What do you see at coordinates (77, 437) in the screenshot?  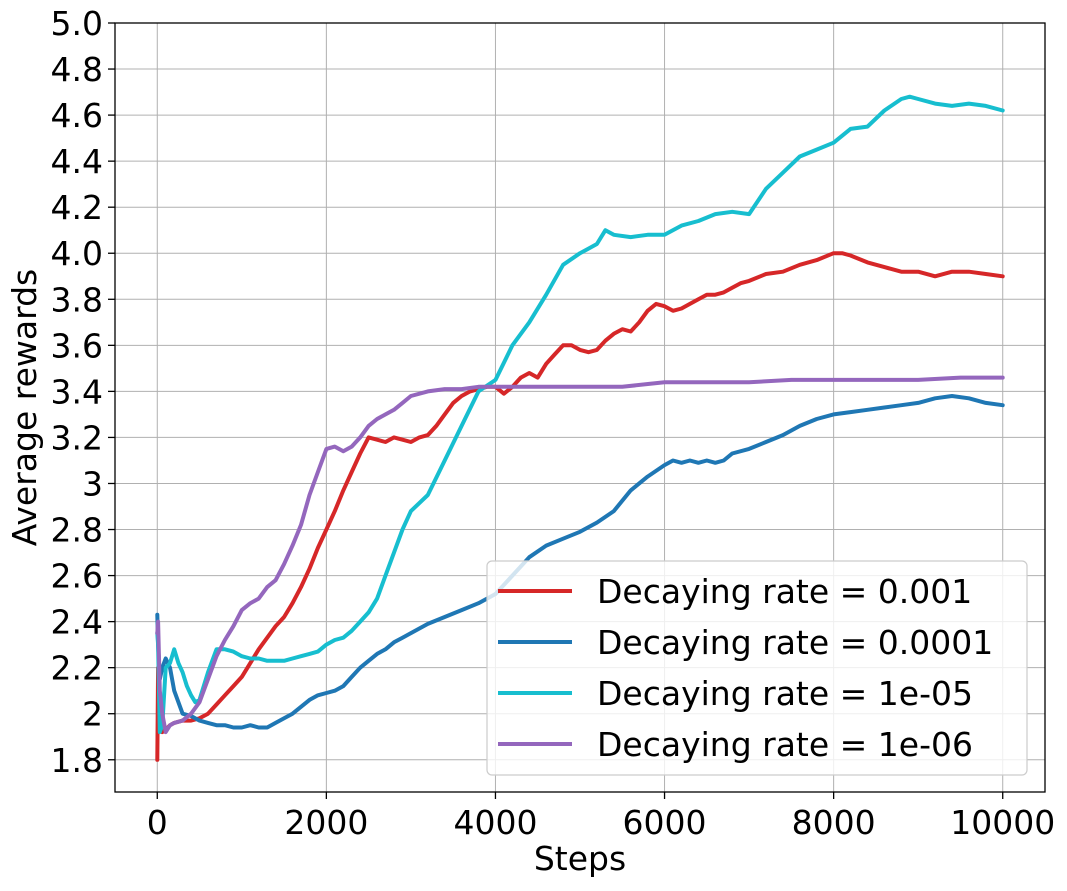 I see `y-tick-label: 3.2` at bounding box center [77, 437].